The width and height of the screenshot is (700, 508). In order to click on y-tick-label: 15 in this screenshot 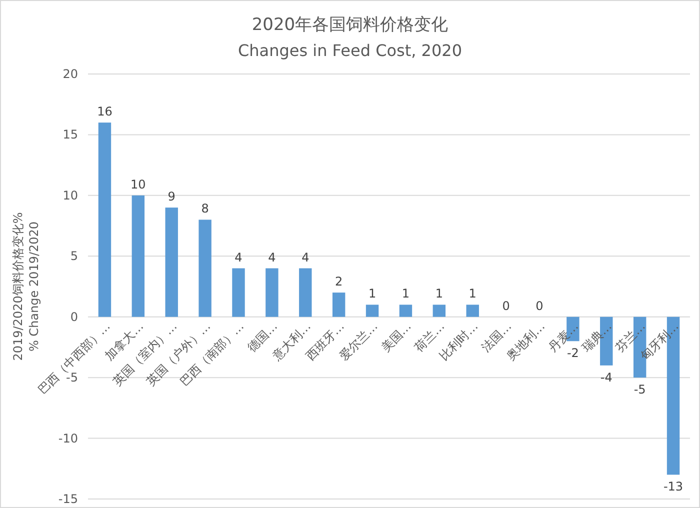, I will do `click(70, 135)`.